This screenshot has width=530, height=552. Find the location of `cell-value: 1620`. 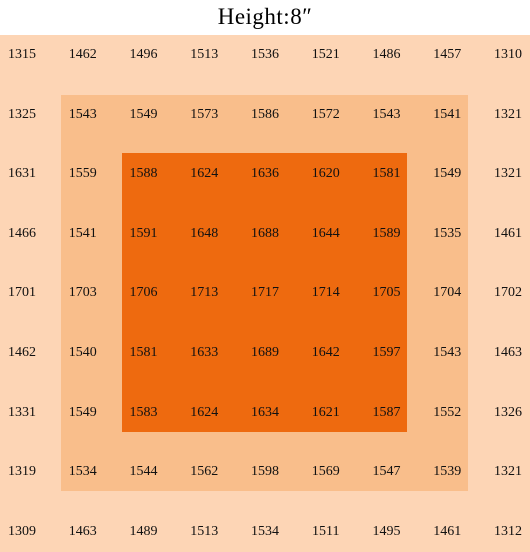

cell-value: 1620 is located at coordinates (325, 174).